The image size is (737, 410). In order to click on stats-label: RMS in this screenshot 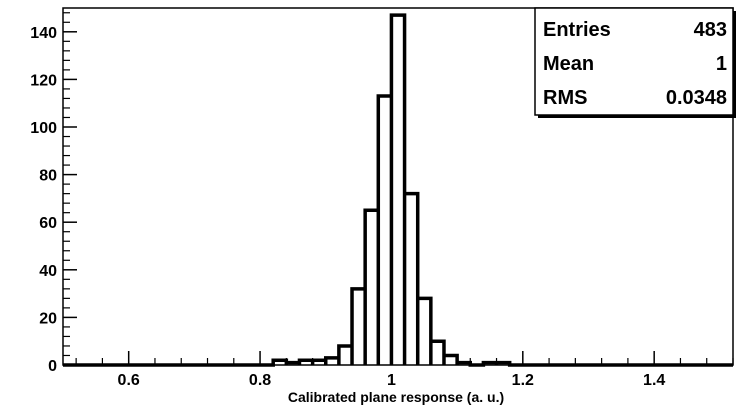, I will do `click(565, 98)`.